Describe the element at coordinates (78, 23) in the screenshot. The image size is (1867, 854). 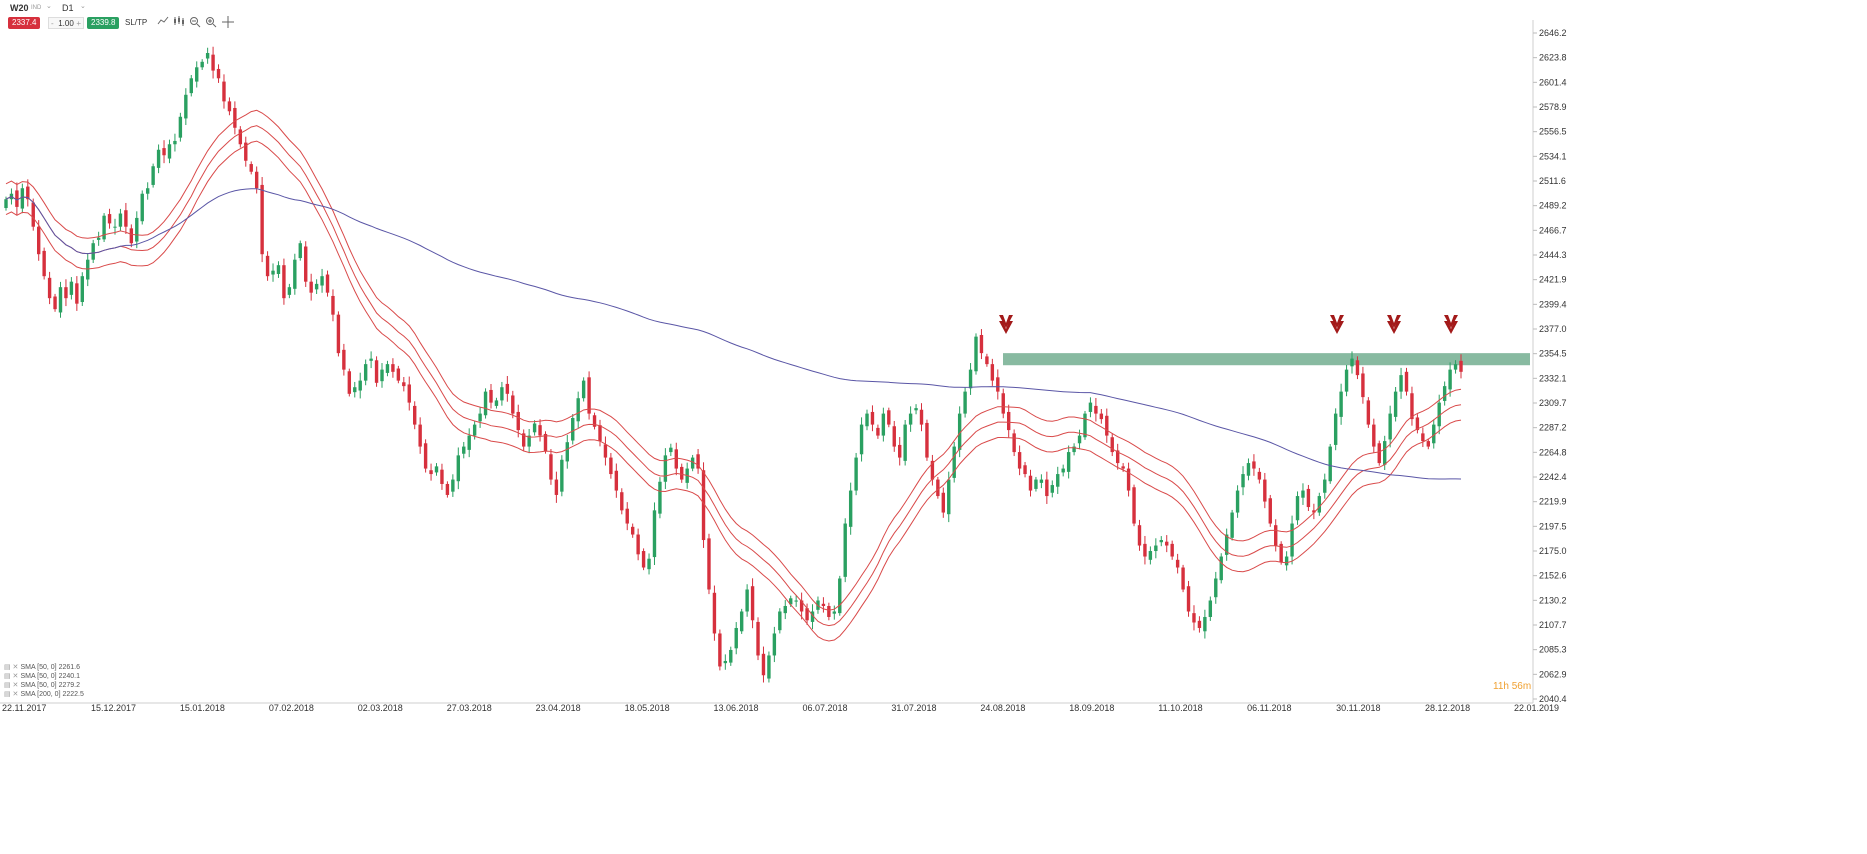
I see `volume-increase-button: +` at that location.